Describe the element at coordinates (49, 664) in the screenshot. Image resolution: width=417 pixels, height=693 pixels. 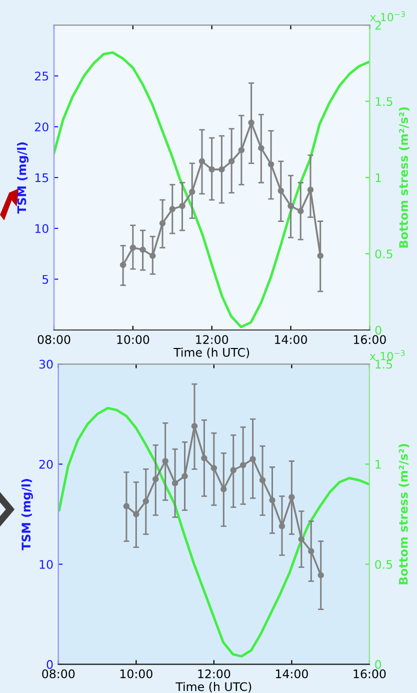
I see `y-tick-label: 0` at that location.